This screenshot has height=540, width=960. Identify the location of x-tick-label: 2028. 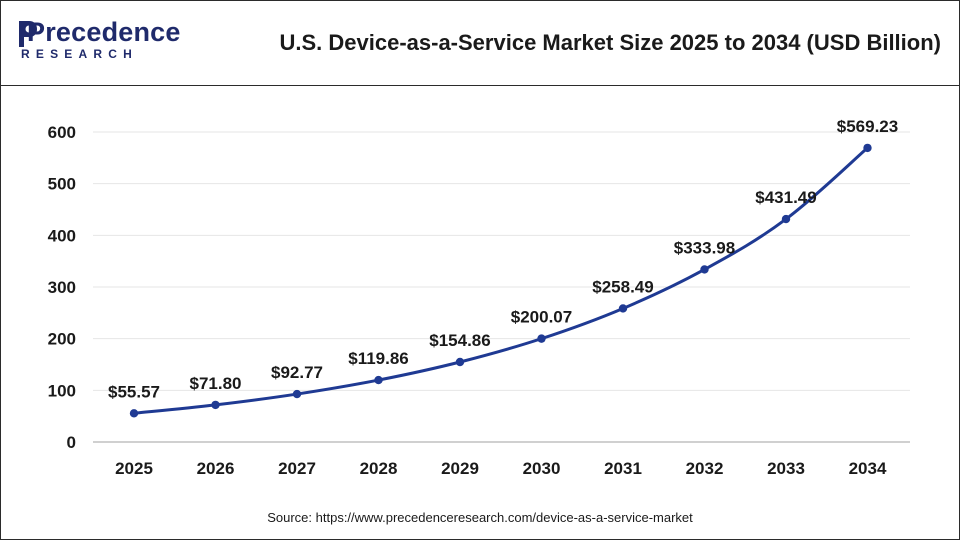
(379, 468).